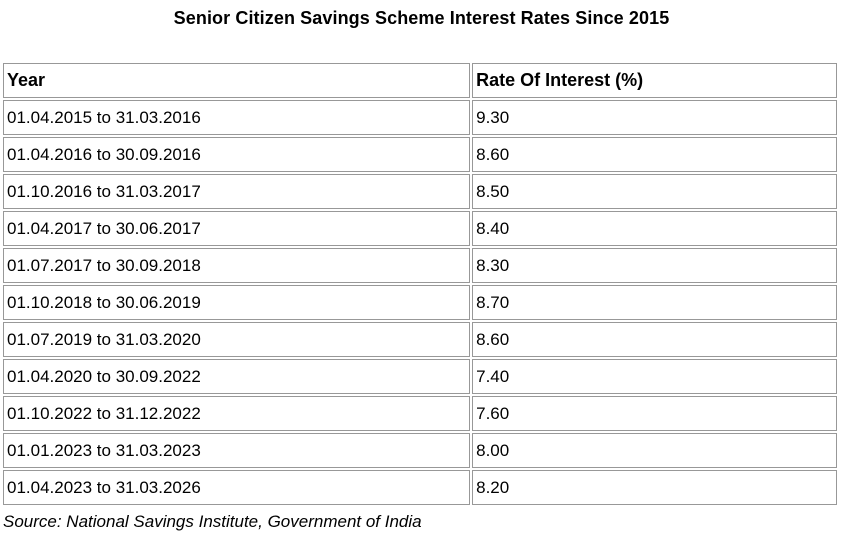 Image resolution: width=843 pixels, height=550 pixels. Describe the element at coordinates (654, 450) in the screenshot. I see `rate-cell: 8.00` at that location.